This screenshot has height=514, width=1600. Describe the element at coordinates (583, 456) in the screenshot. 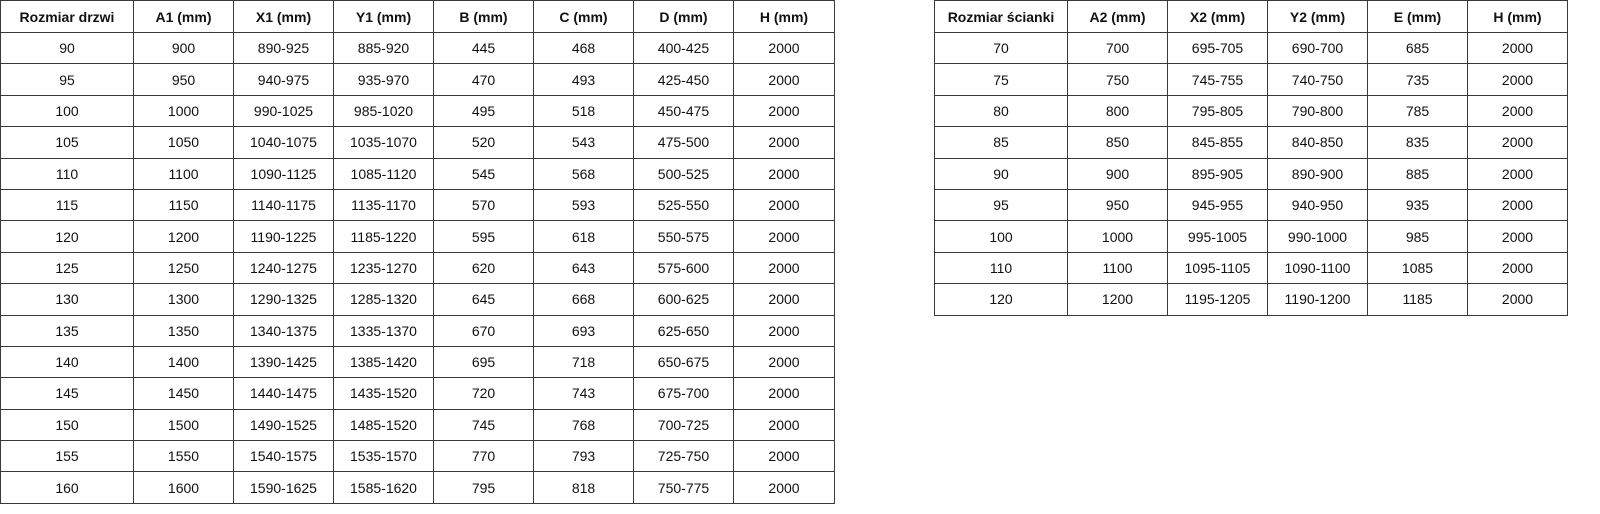

I see `table-cell: 793` at that location.